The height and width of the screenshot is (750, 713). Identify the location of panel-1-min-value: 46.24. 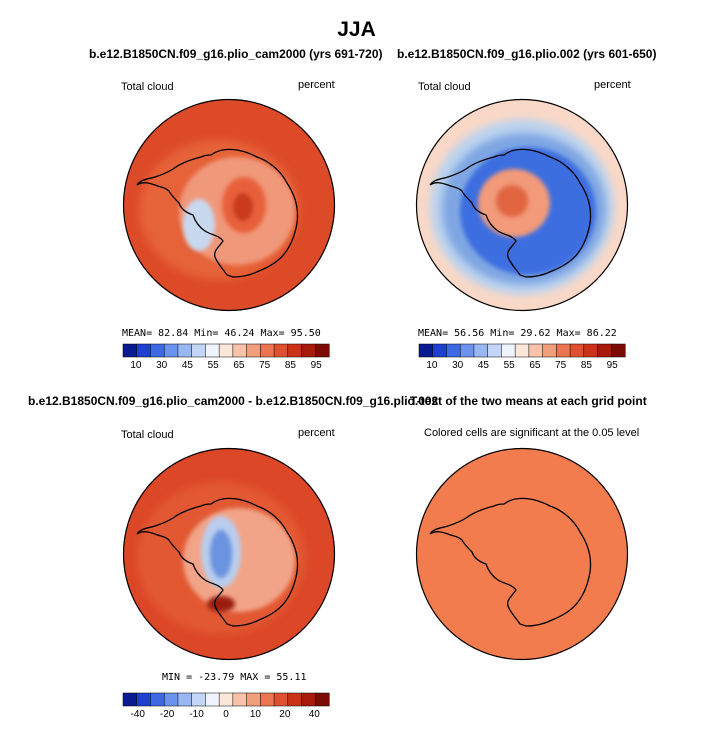
(239, 333).